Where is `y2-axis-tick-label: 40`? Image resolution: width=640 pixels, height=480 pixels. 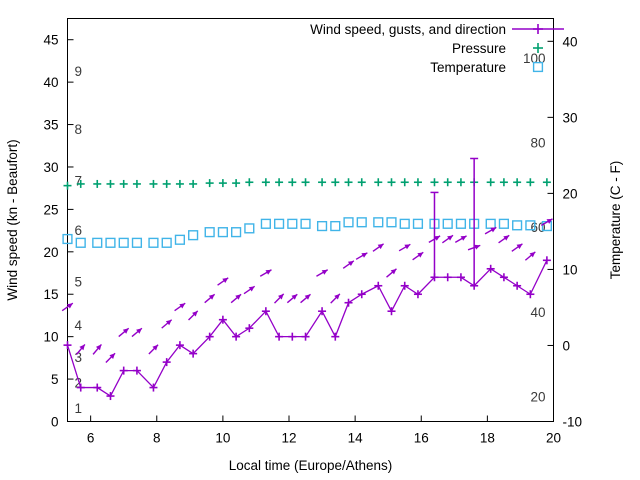
y2-axis-tick-label: 40 is located at coordinates (570, 41).